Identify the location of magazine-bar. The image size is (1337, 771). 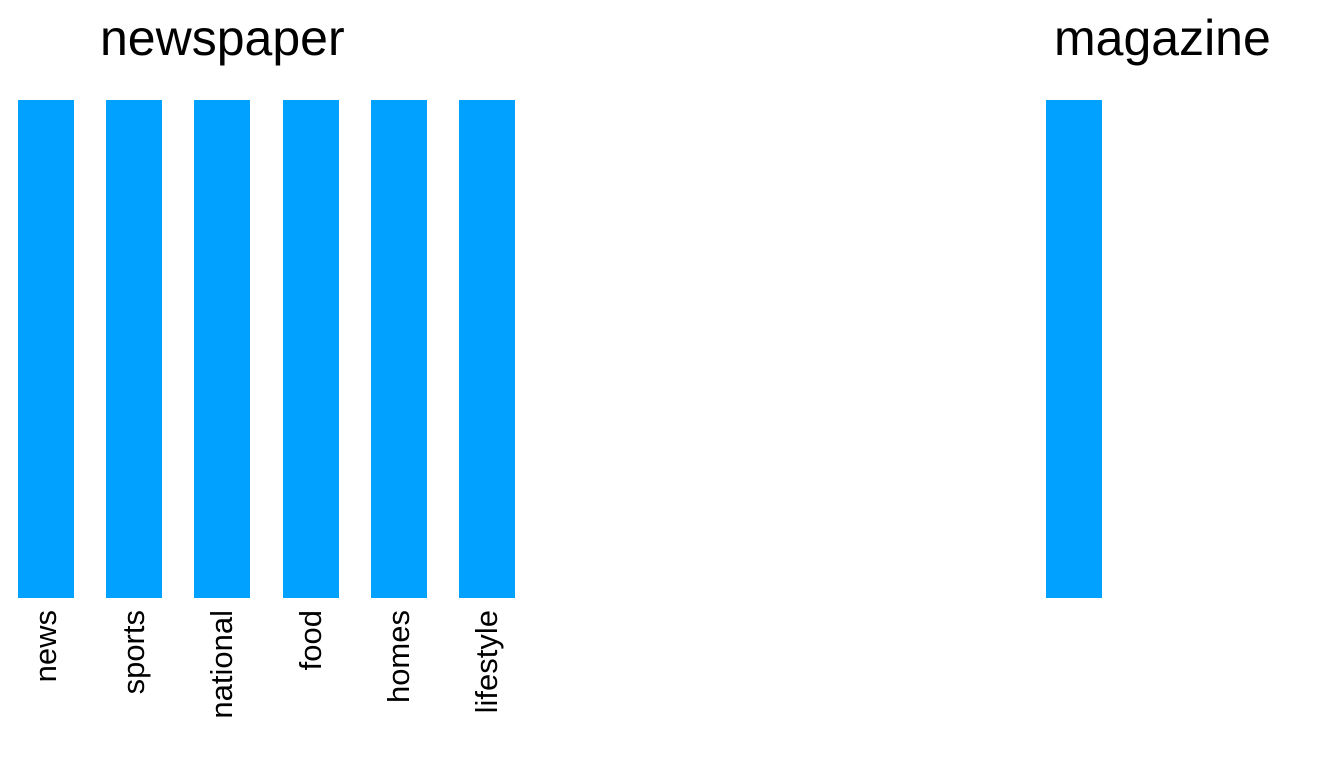
(1074, 349).